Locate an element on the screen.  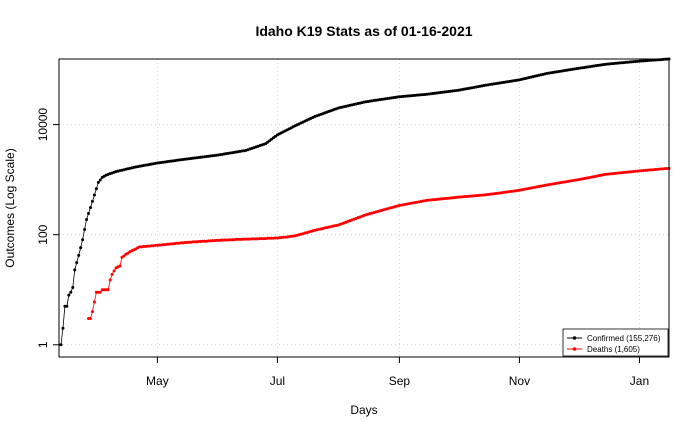
x-axis-label: Days is located at coordinates (363, 410).